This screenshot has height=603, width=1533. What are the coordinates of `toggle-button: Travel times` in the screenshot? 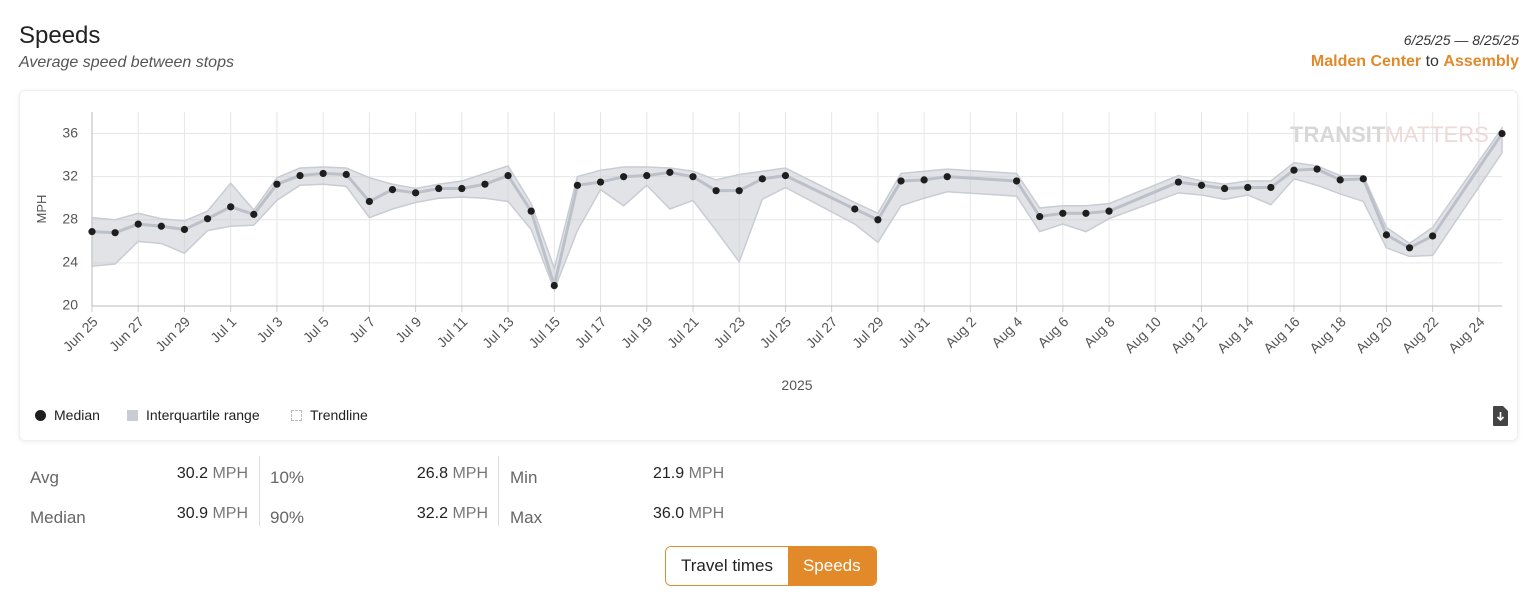 It's located at (727, 566).